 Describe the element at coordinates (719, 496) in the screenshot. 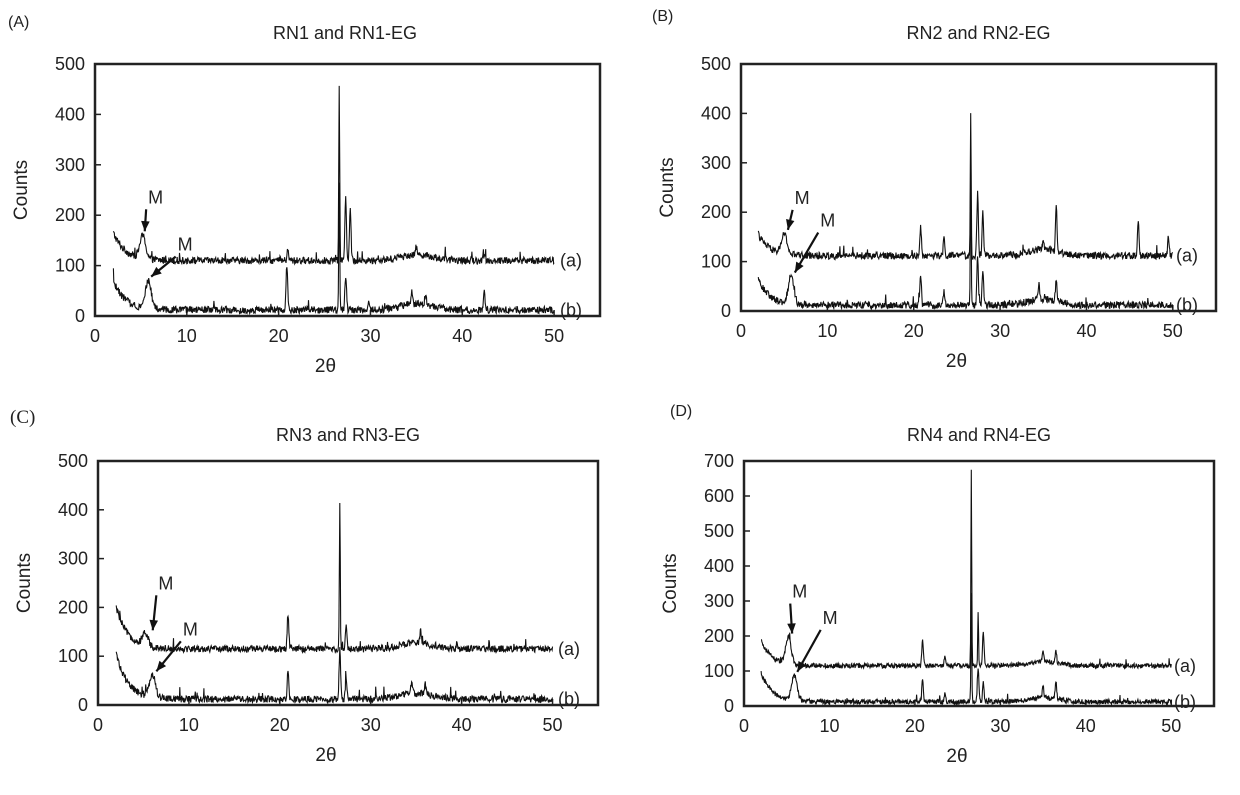

I see `y-tick-label: 600` at that location.